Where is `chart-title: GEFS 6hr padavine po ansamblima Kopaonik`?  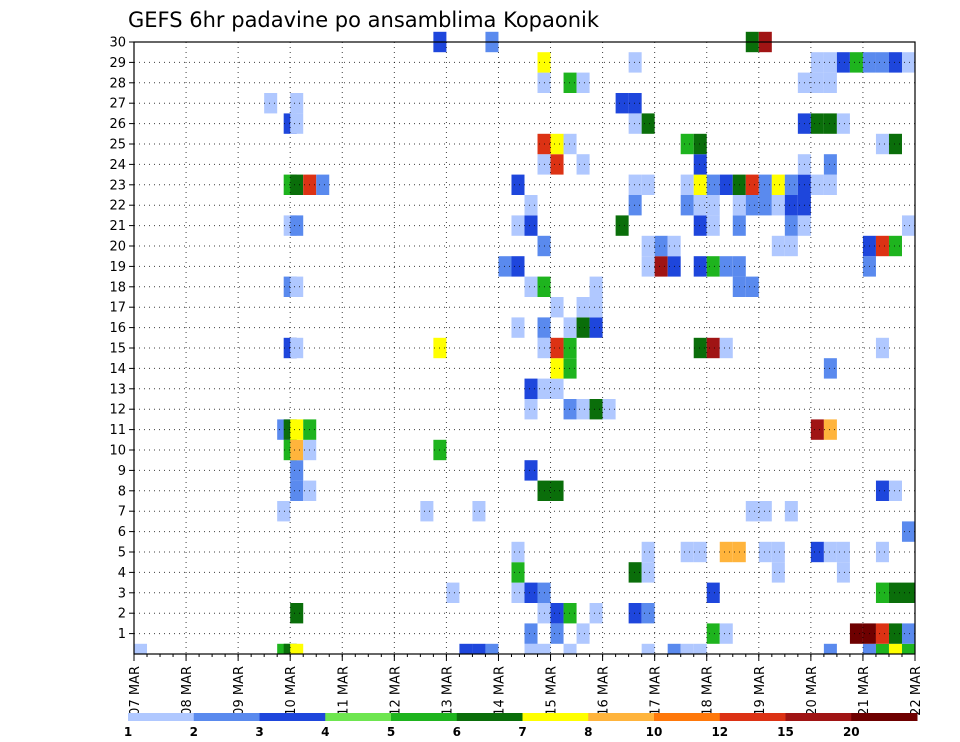
chart-title: GEFS 6hr padavine po ansamblima Kopaonik is located at coordinates (364, 20).